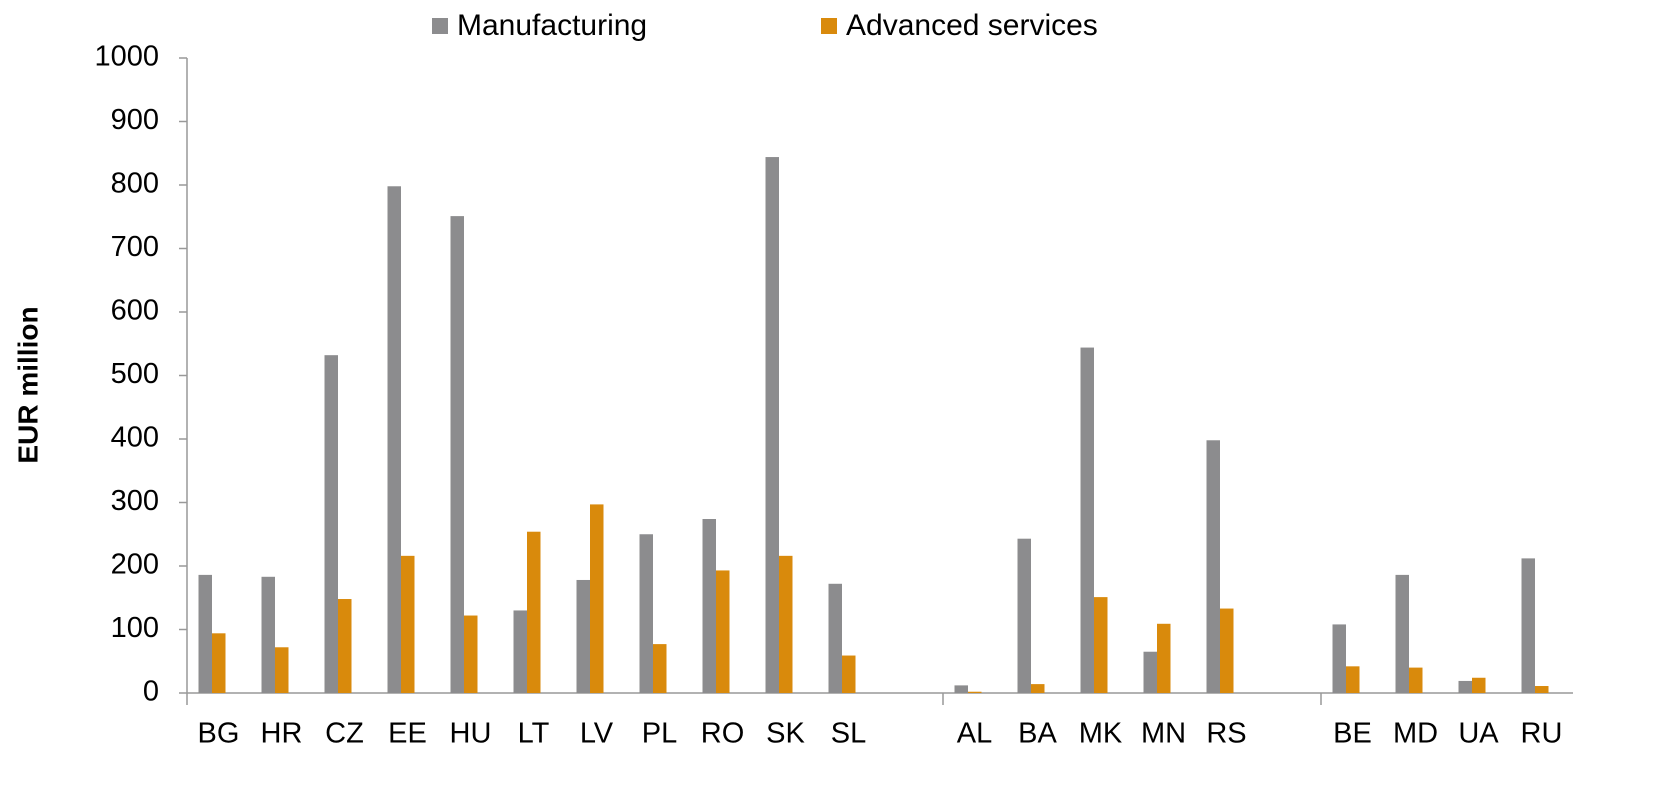 This screenshot has width=1667, height=796. I want to click on legend-label: Manufacturing, so click(552, 25).